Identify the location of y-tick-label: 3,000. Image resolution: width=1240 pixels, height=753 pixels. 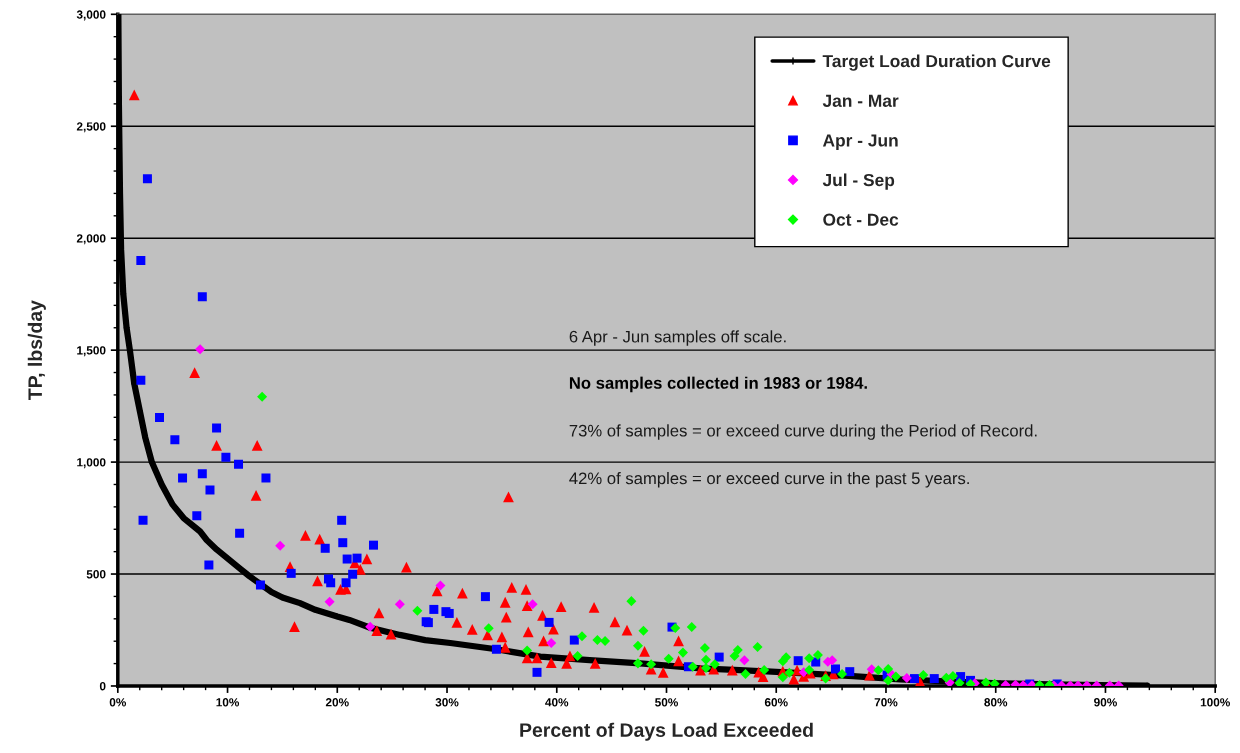
(91, 15).